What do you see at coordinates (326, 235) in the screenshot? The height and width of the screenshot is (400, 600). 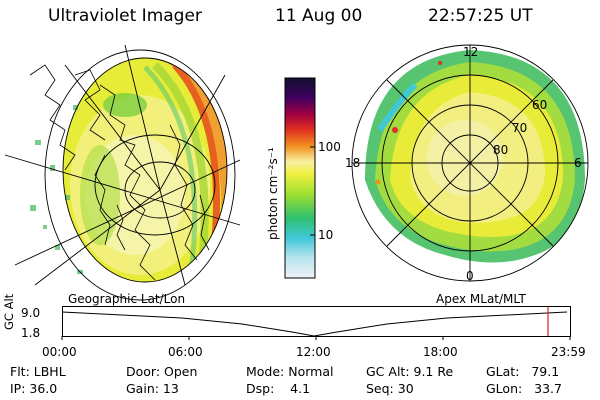 I see `colorbar-tick-10: 10` at bounding box center [326, 235].